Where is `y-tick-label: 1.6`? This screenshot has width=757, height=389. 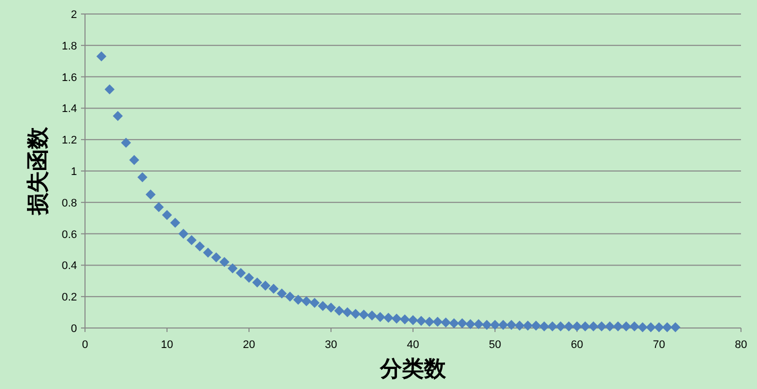 y-tick-label: 1.6 is located at coordinates (69, 78).